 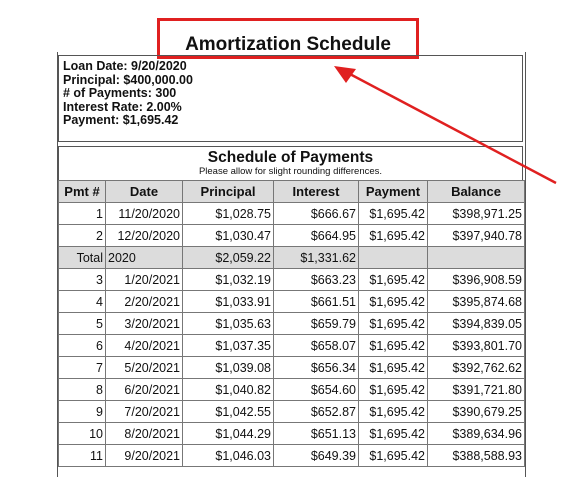 What do you see at coordinates (82, 191) in the screenshot?
I see `col-header-pmt: Pmt #` at bounding box center [82, 191].